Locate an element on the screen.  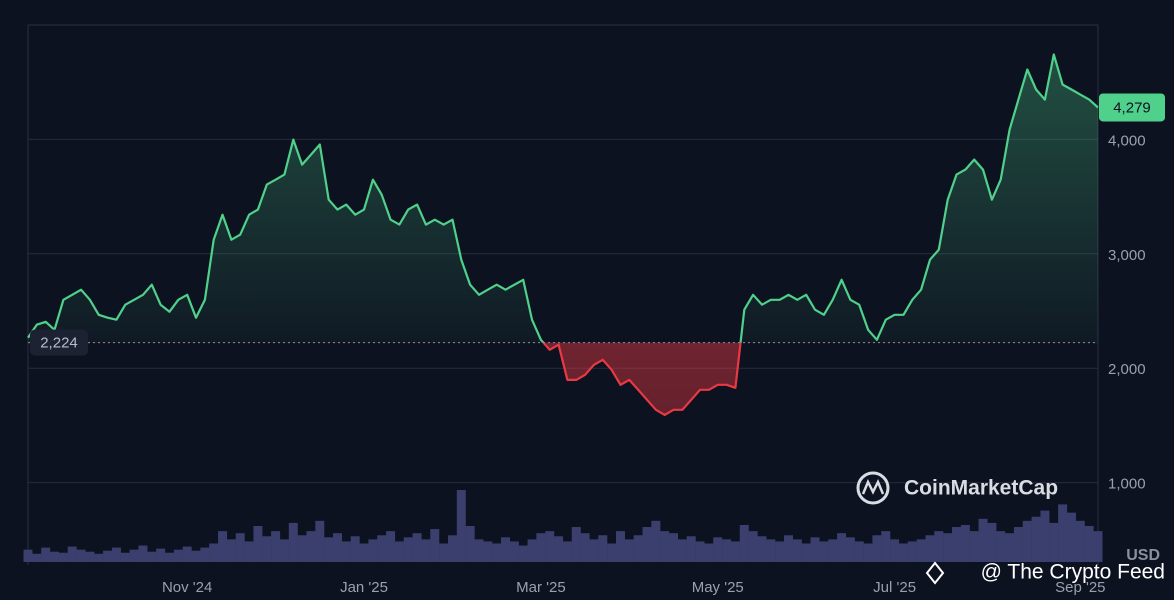
watermark: @ The Crypto Feed is located at coordinates (1073, 572).